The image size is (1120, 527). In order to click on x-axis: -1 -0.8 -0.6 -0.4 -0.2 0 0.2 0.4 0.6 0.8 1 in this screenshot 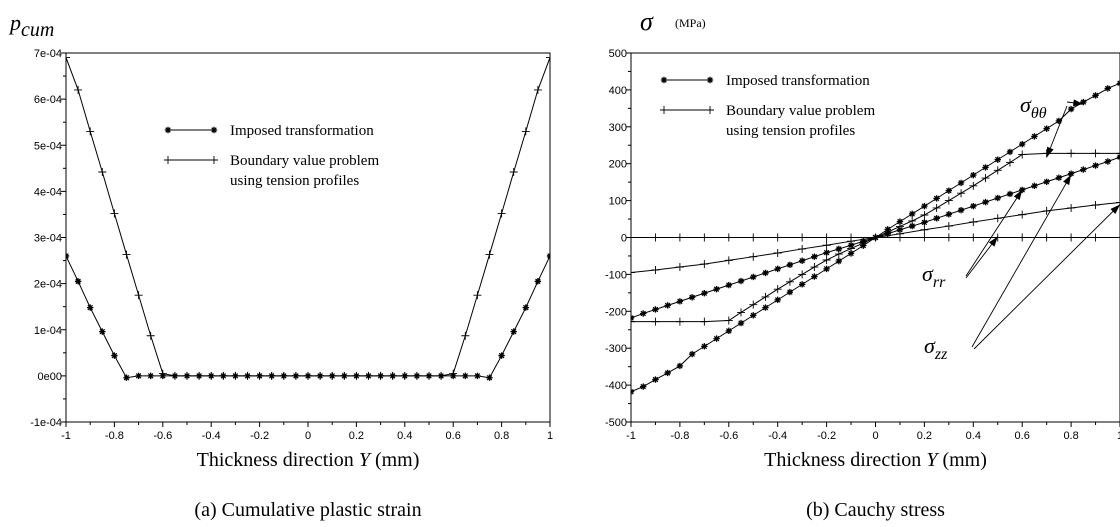, I will do `click(307, 432)`.